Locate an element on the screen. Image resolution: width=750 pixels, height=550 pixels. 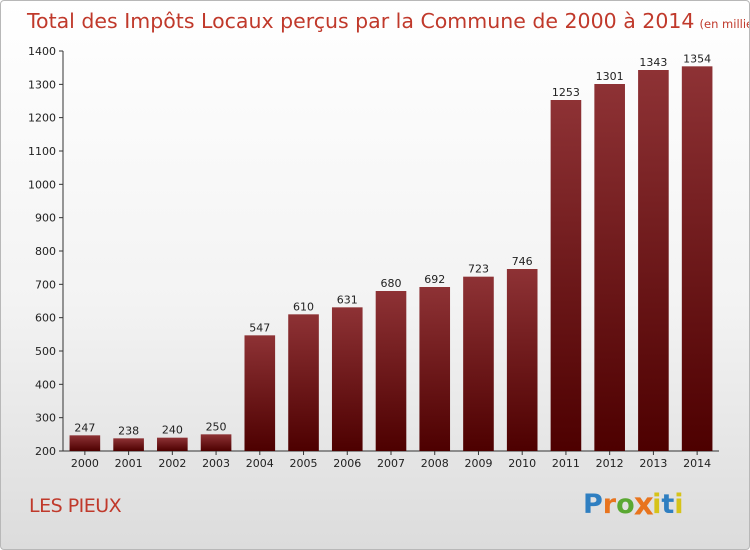
logo-letter: t is located at coordinates (668, 504).